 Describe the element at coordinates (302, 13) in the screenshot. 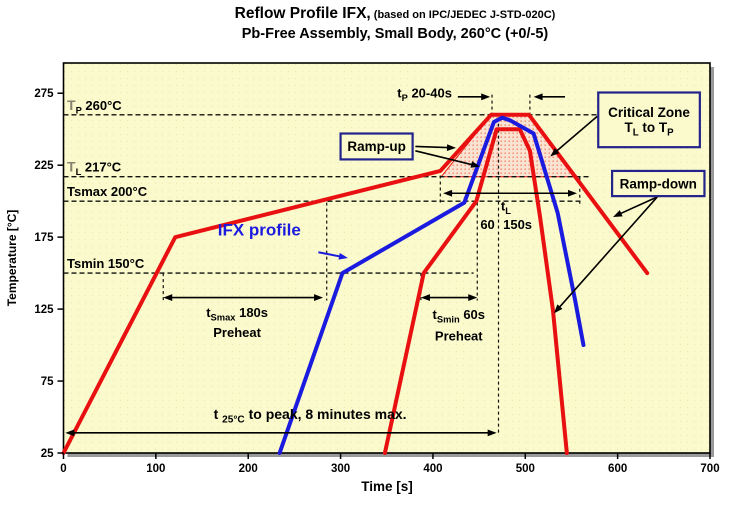

I see `chart-title-main: Reflow Profile IFX,` at that location.